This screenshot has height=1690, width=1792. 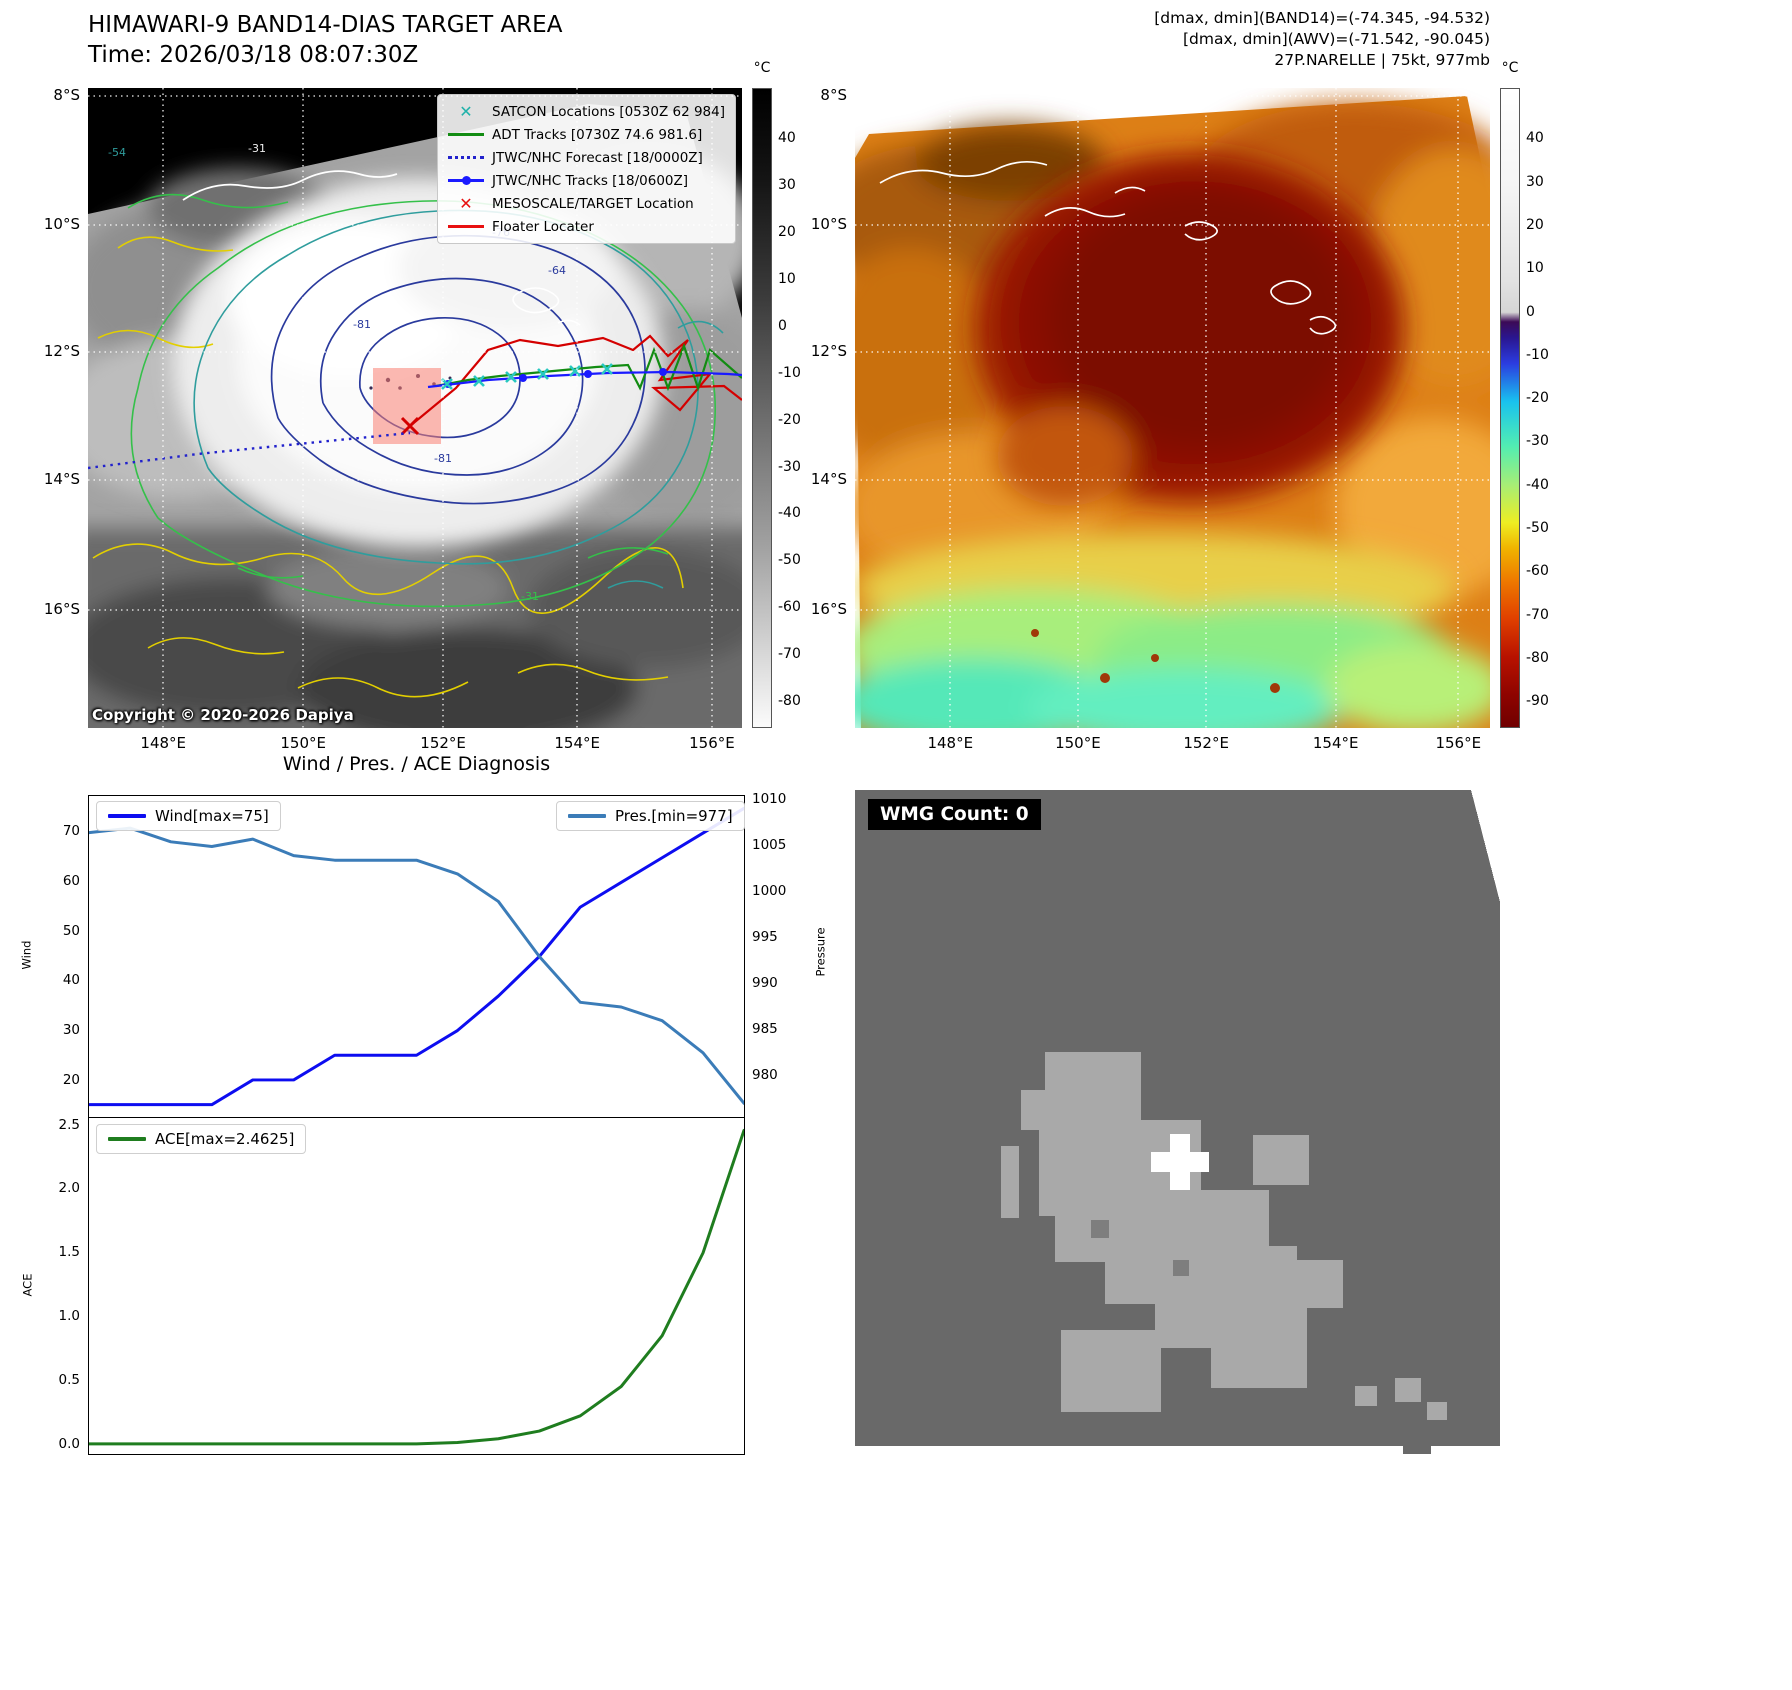 I want to click on awv-colorbar-unit: °C, so click(x=1510, y=68).